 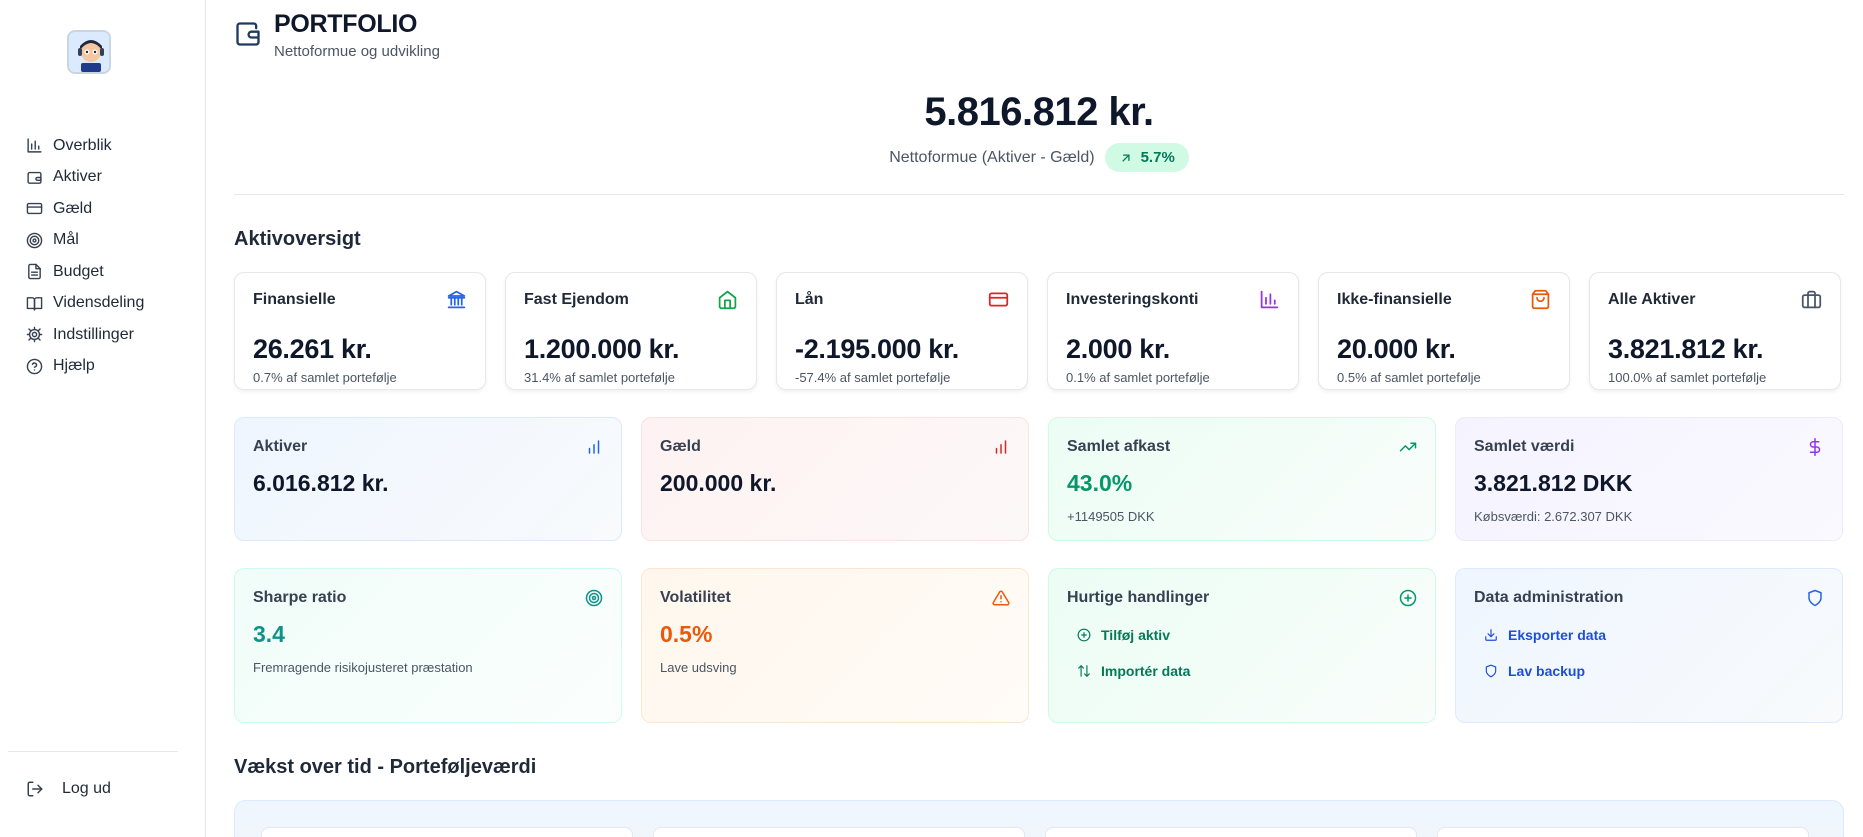 What do you see at coordinates (1557, 635) in the screenshot?
I see `export-data-label: Eksporter data` at bounding box center [1557, 635].